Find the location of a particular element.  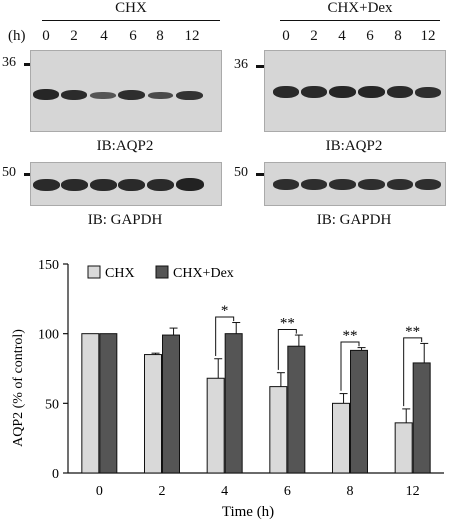

ib-label-aqp2-chx: IB:AQP2 is located at coordinates (125, 146).